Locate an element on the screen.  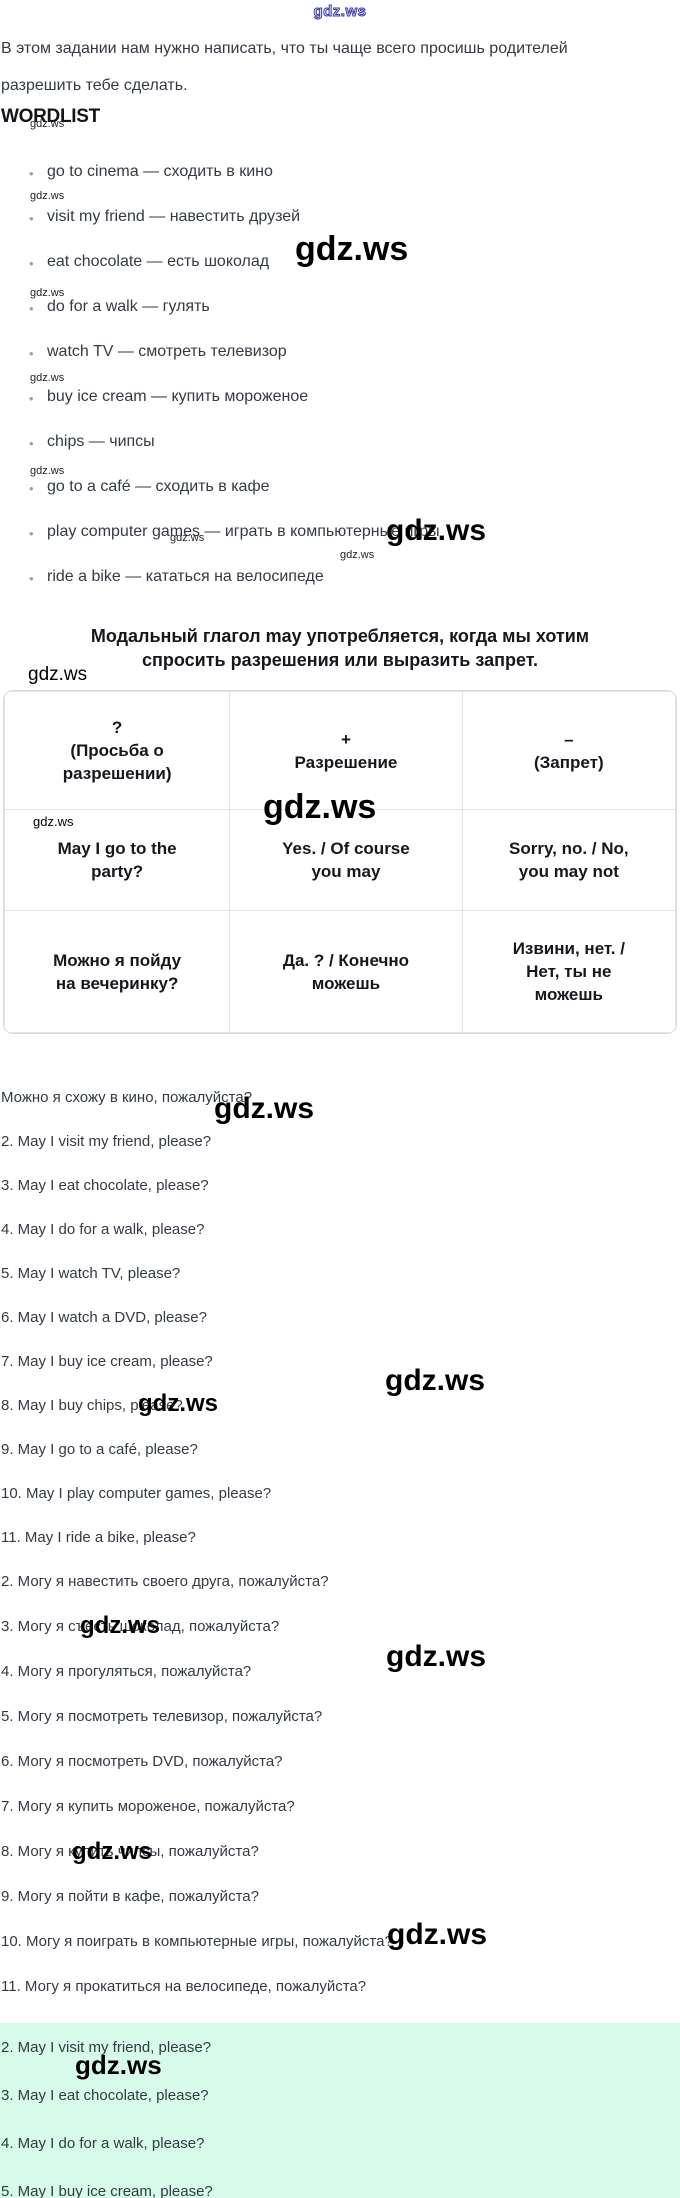
wordlist-item: do for a walk — гулять is located at coordinates (354, 307).